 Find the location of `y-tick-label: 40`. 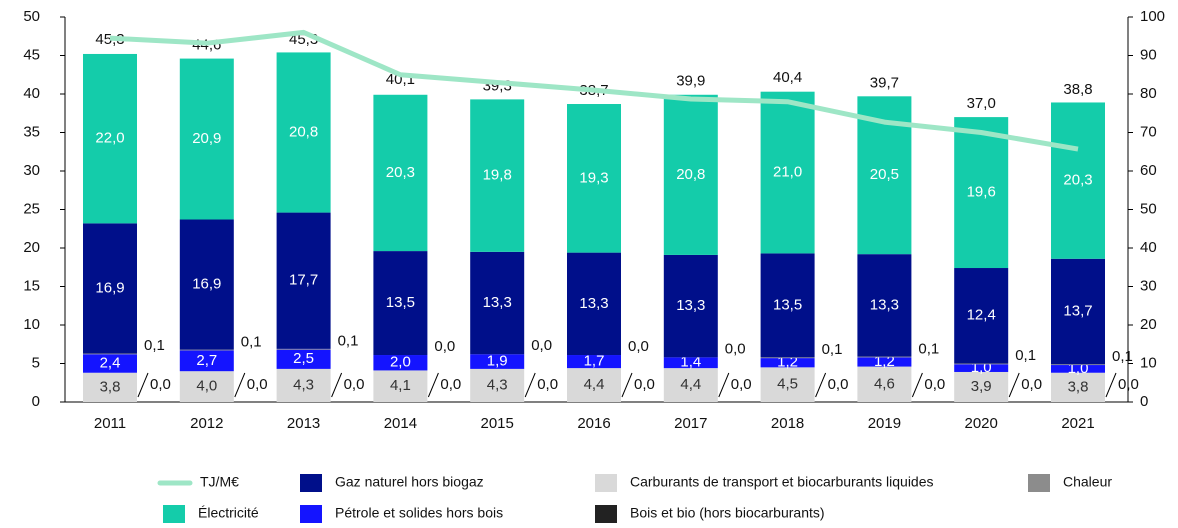

y-tick-label: 40 is located at coordinates (31, 93).